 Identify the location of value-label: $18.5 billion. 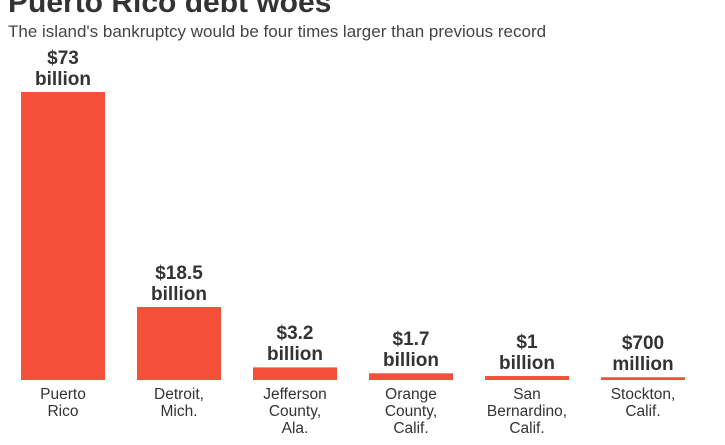
(179, 284).